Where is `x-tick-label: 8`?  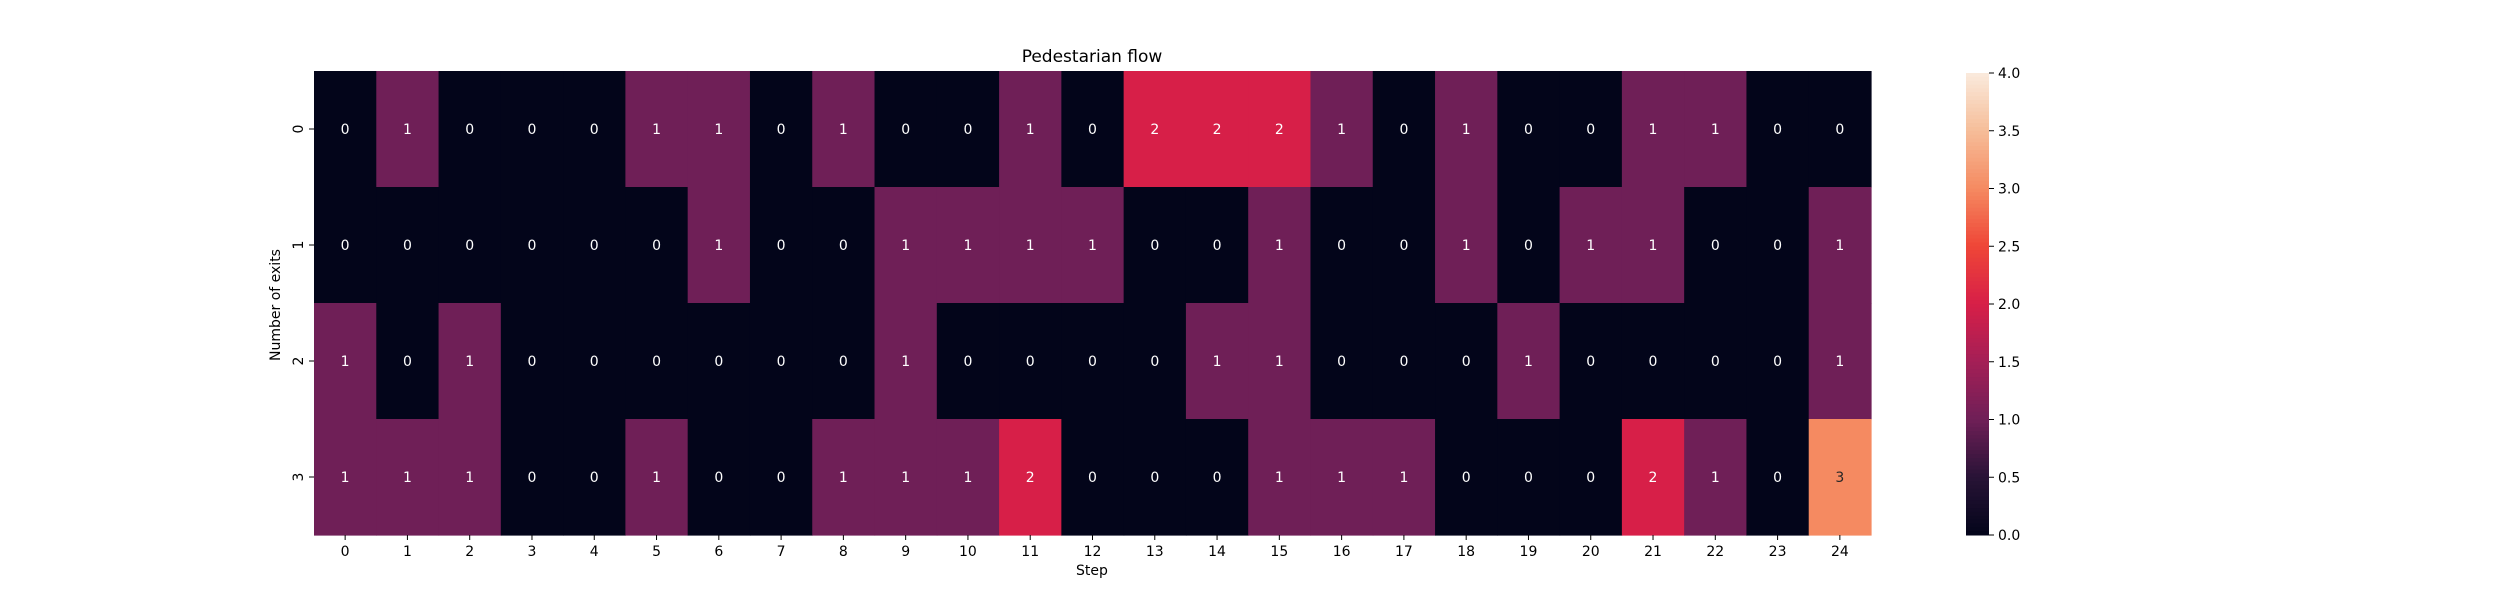
x-tick-label: 8 is located at coordinates (843, 552).